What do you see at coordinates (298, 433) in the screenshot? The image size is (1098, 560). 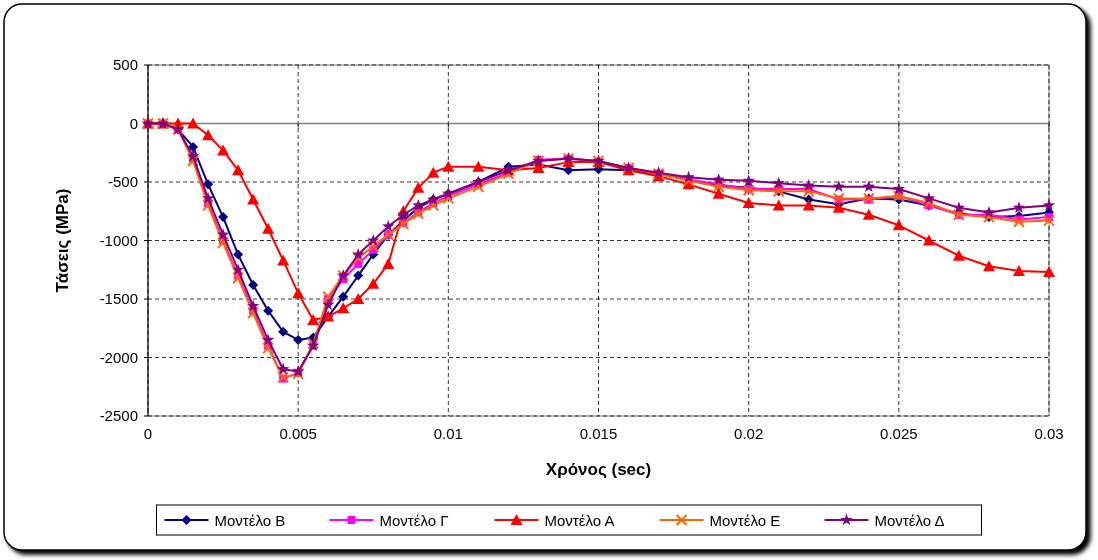 I see `x-tick-label: 0.005` at bounding box center [298, 433].